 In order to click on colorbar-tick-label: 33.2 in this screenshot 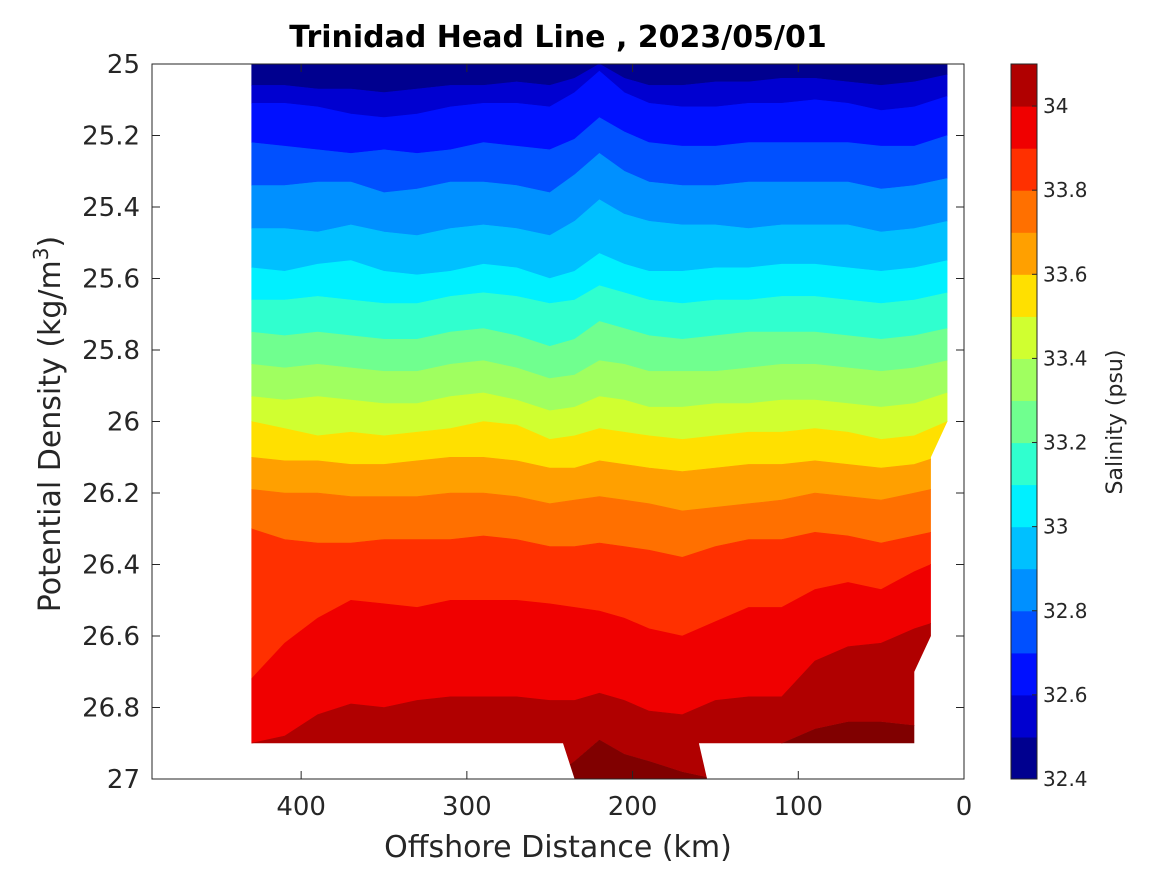, I will do `click(1065, 443)`.